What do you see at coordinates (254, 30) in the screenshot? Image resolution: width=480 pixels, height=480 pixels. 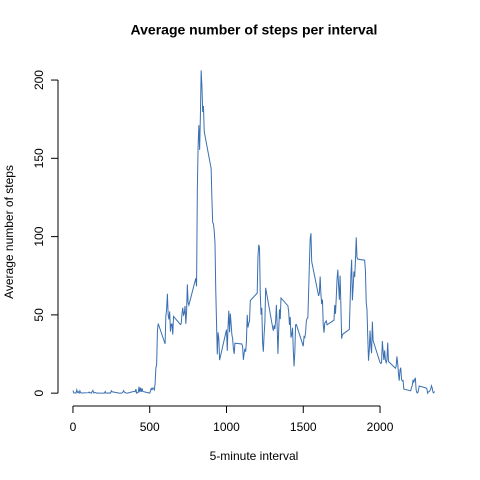 I see `chart-title: Average number of steps per interval` at bounding box center [254, 30].